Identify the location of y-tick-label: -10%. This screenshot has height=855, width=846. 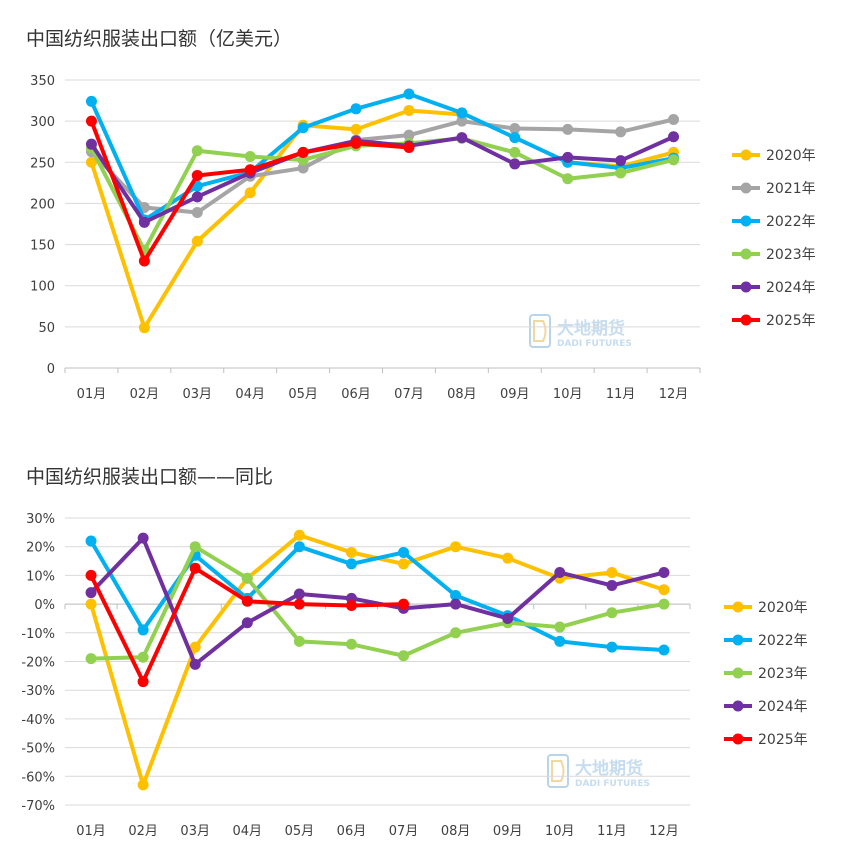
(38, 634).